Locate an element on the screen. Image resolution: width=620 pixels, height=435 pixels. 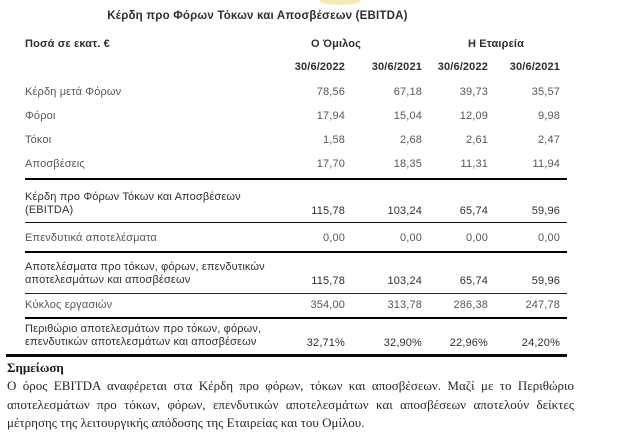
group-column-header: Ο Όμιλος is located at coordinates (336, 44).